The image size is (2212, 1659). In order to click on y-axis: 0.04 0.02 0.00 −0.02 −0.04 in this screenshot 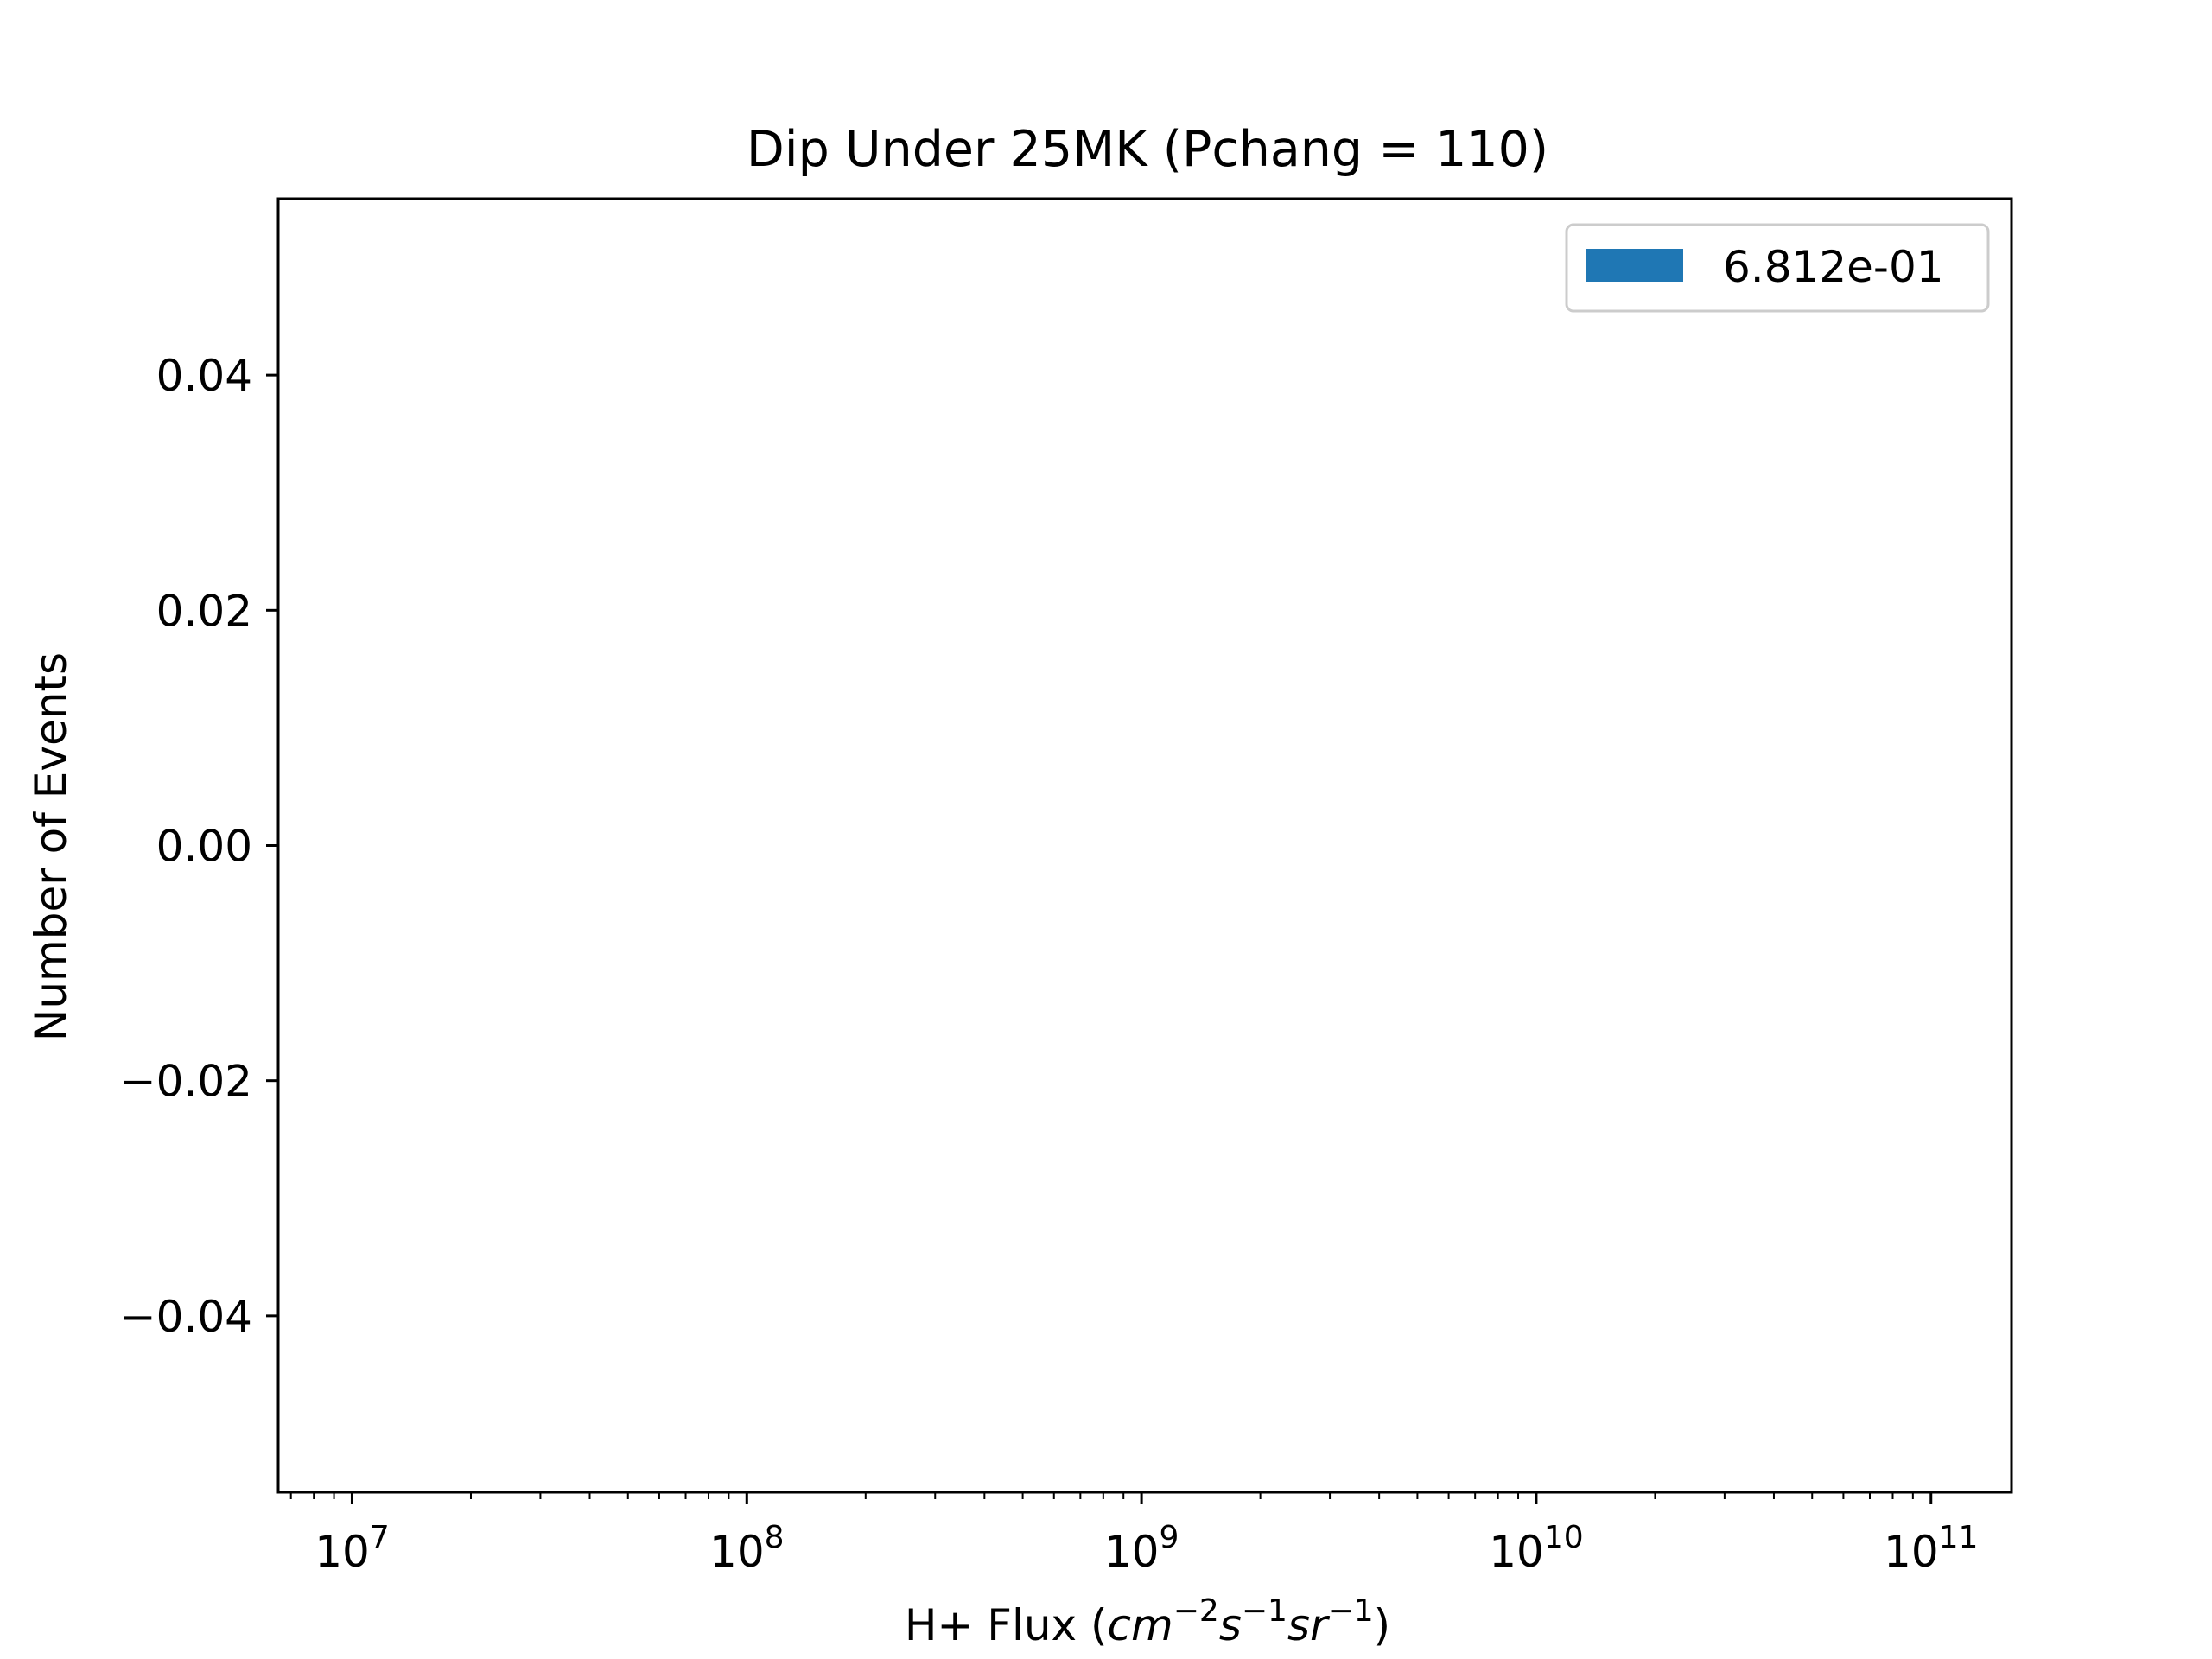, I will do `click(199, 846)`.